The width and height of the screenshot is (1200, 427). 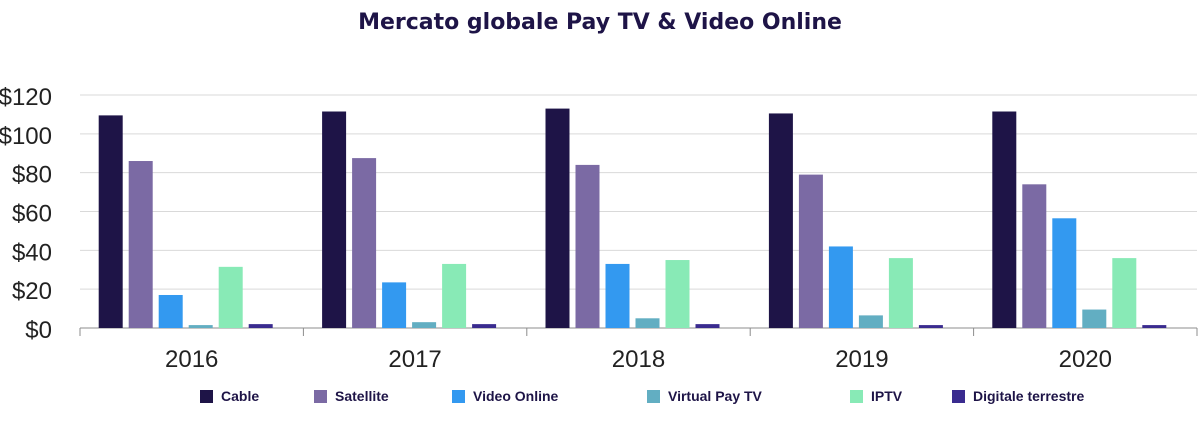 What do you see at coordinates (715, 396) in the screenshot?
I see `legend-label: Virtual Pay TV` at bounding box center [715, 396].